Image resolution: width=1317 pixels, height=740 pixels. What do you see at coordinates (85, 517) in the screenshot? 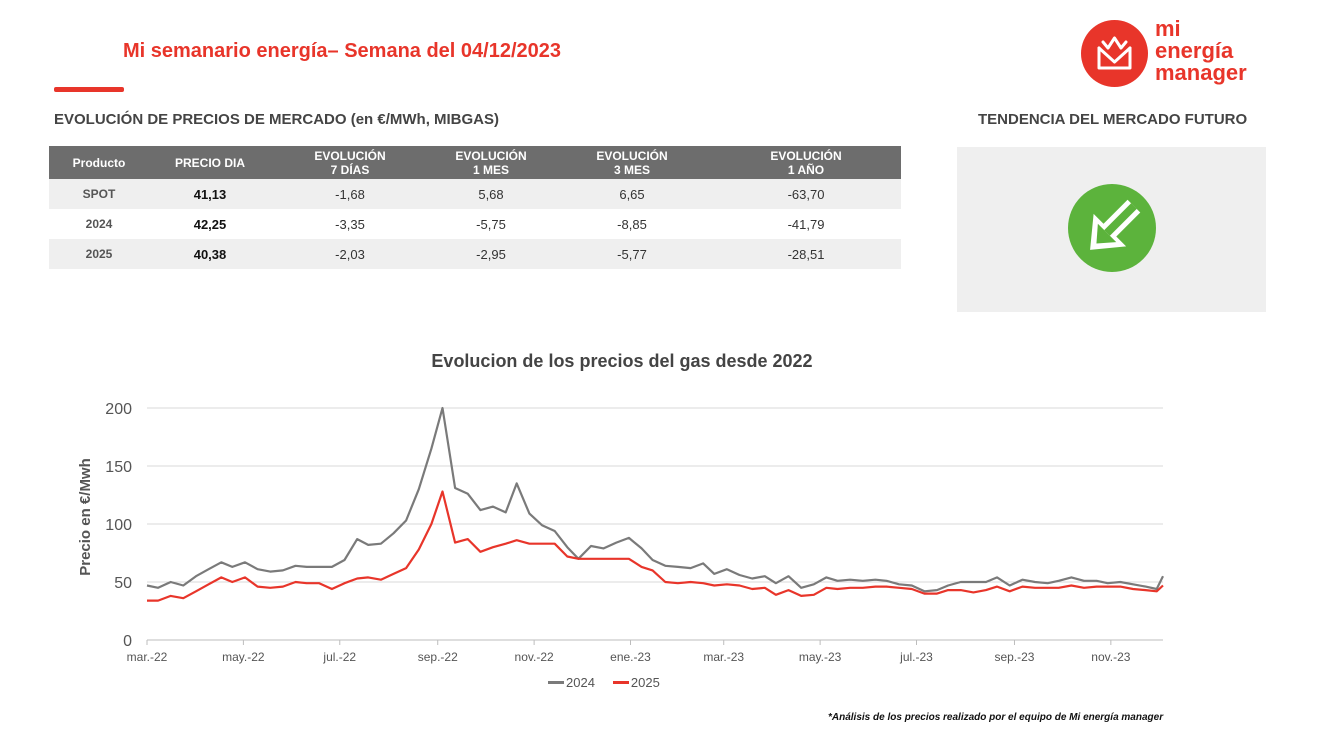
I see `y-axis-label: Precio en €/Mwh` at bounding box center [85, 517].